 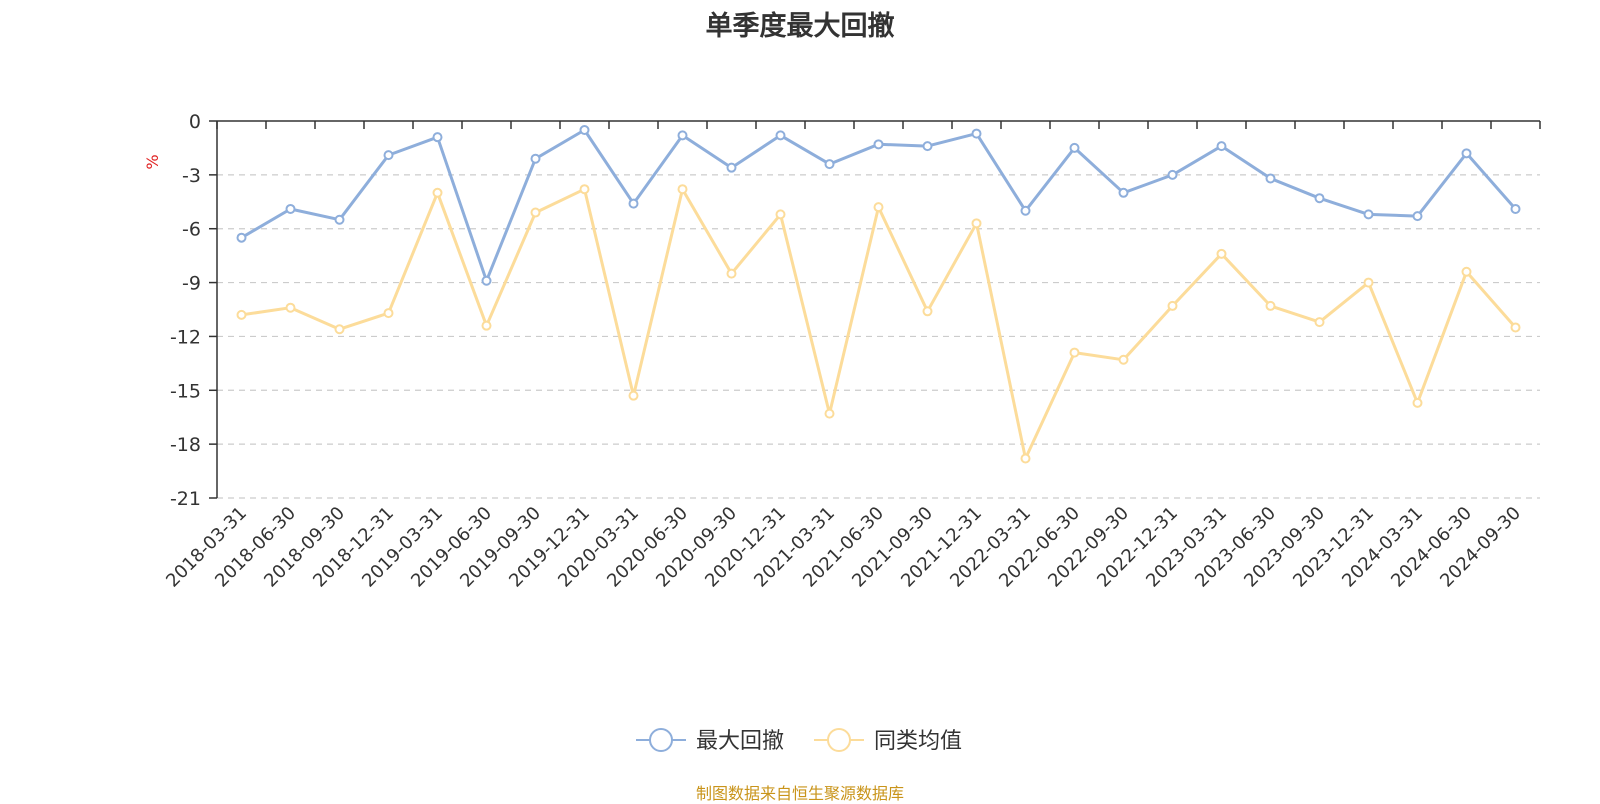 What do you see at coordinates (740, 741) in the screenshot?
I see `legend-label: 最大回撤` at bounding box center [740, 741].